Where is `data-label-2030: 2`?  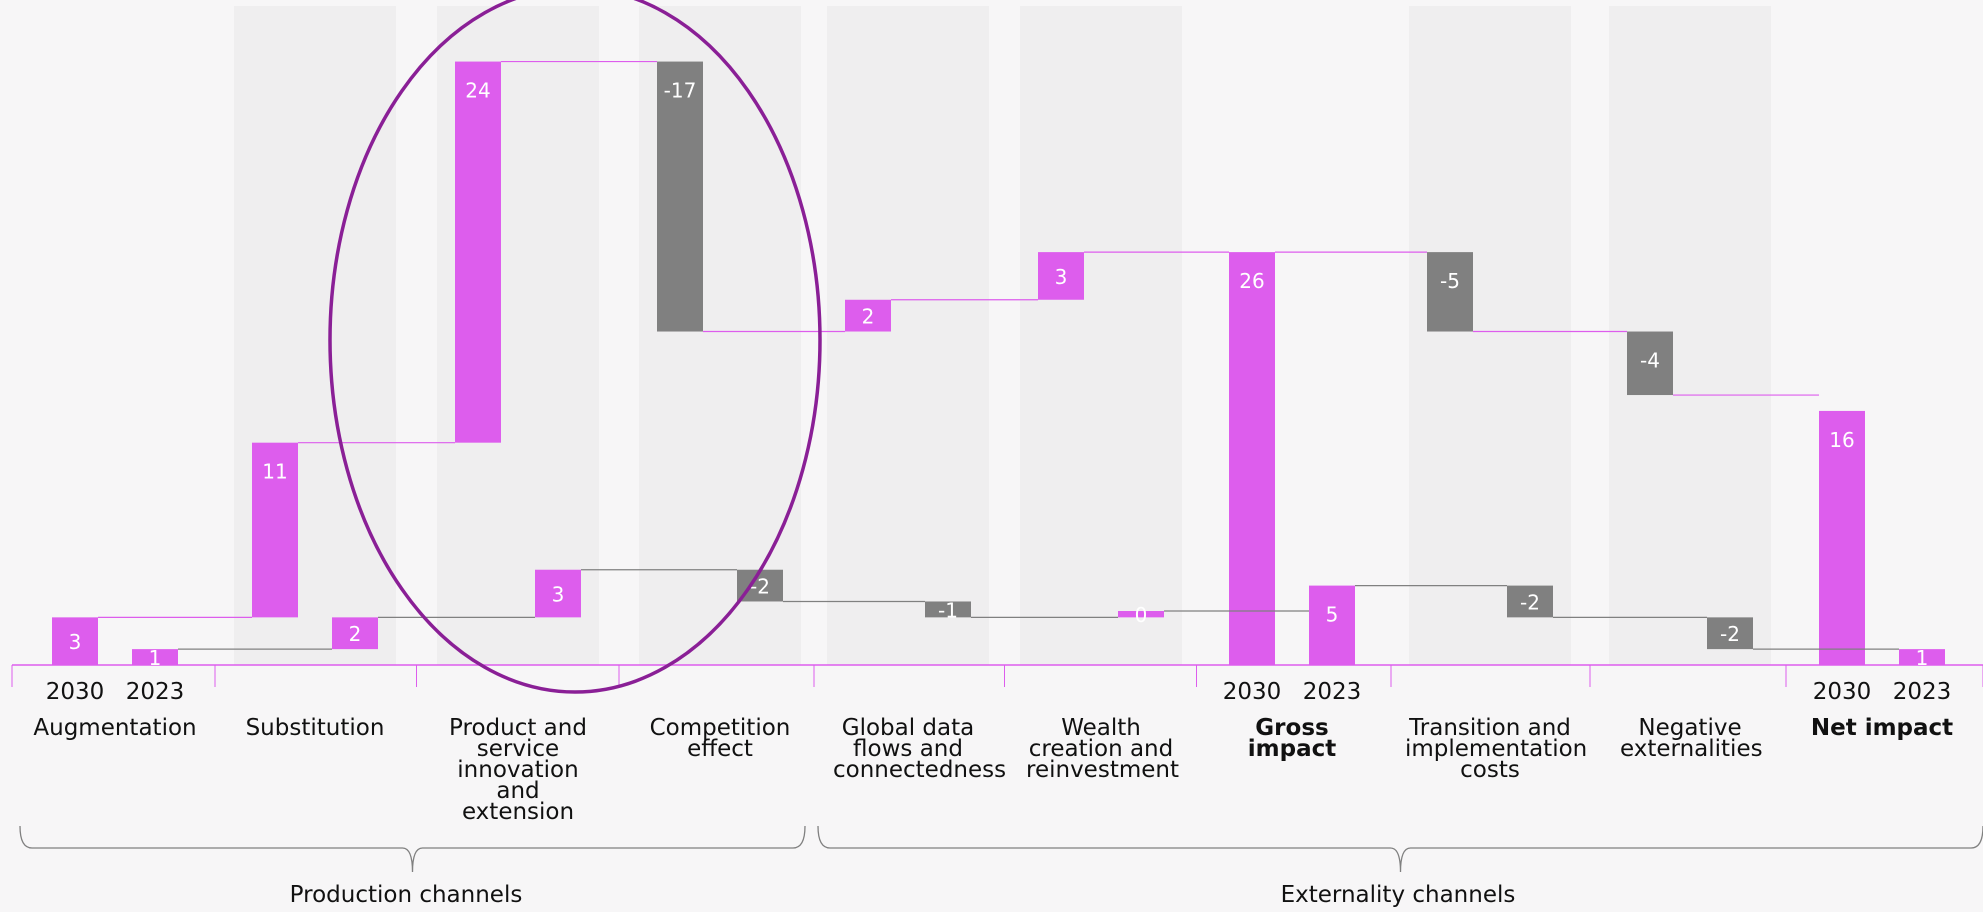
data-label-2030: 2 is located at coordinates (868, 317).